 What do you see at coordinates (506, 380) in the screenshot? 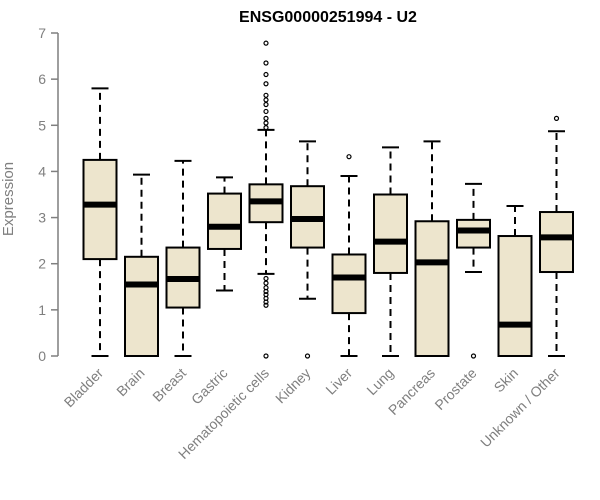
I see `x-tick-label: Skin` at bounding box center [506, 380].